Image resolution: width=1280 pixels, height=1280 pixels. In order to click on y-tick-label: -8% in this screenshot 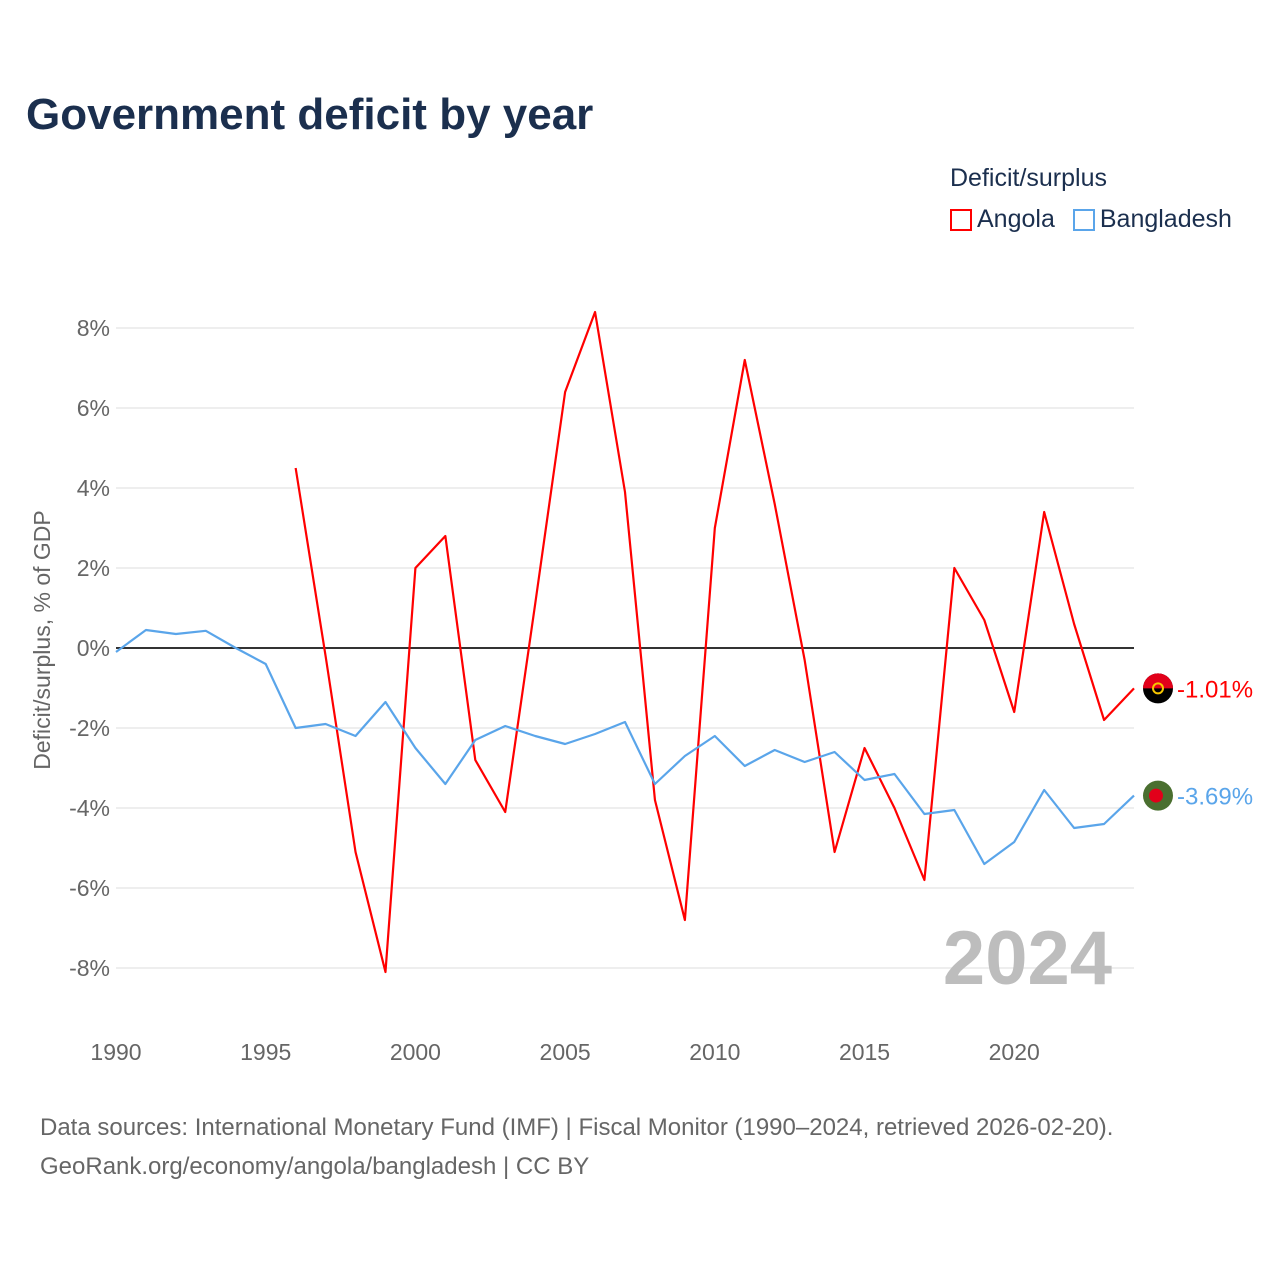, I will do `click(89, 968)`.